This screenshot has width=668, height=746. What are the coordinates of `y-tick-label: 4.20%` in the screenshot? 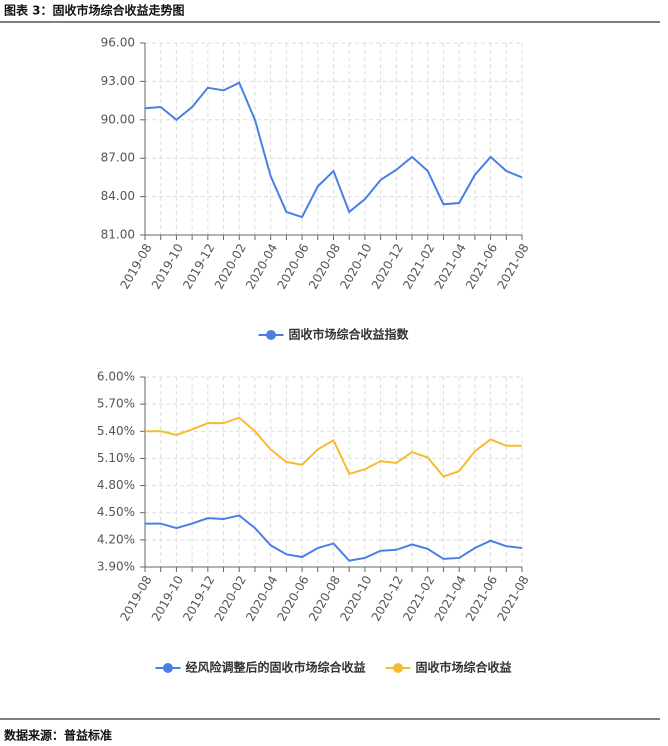 It's located at (116, 539).